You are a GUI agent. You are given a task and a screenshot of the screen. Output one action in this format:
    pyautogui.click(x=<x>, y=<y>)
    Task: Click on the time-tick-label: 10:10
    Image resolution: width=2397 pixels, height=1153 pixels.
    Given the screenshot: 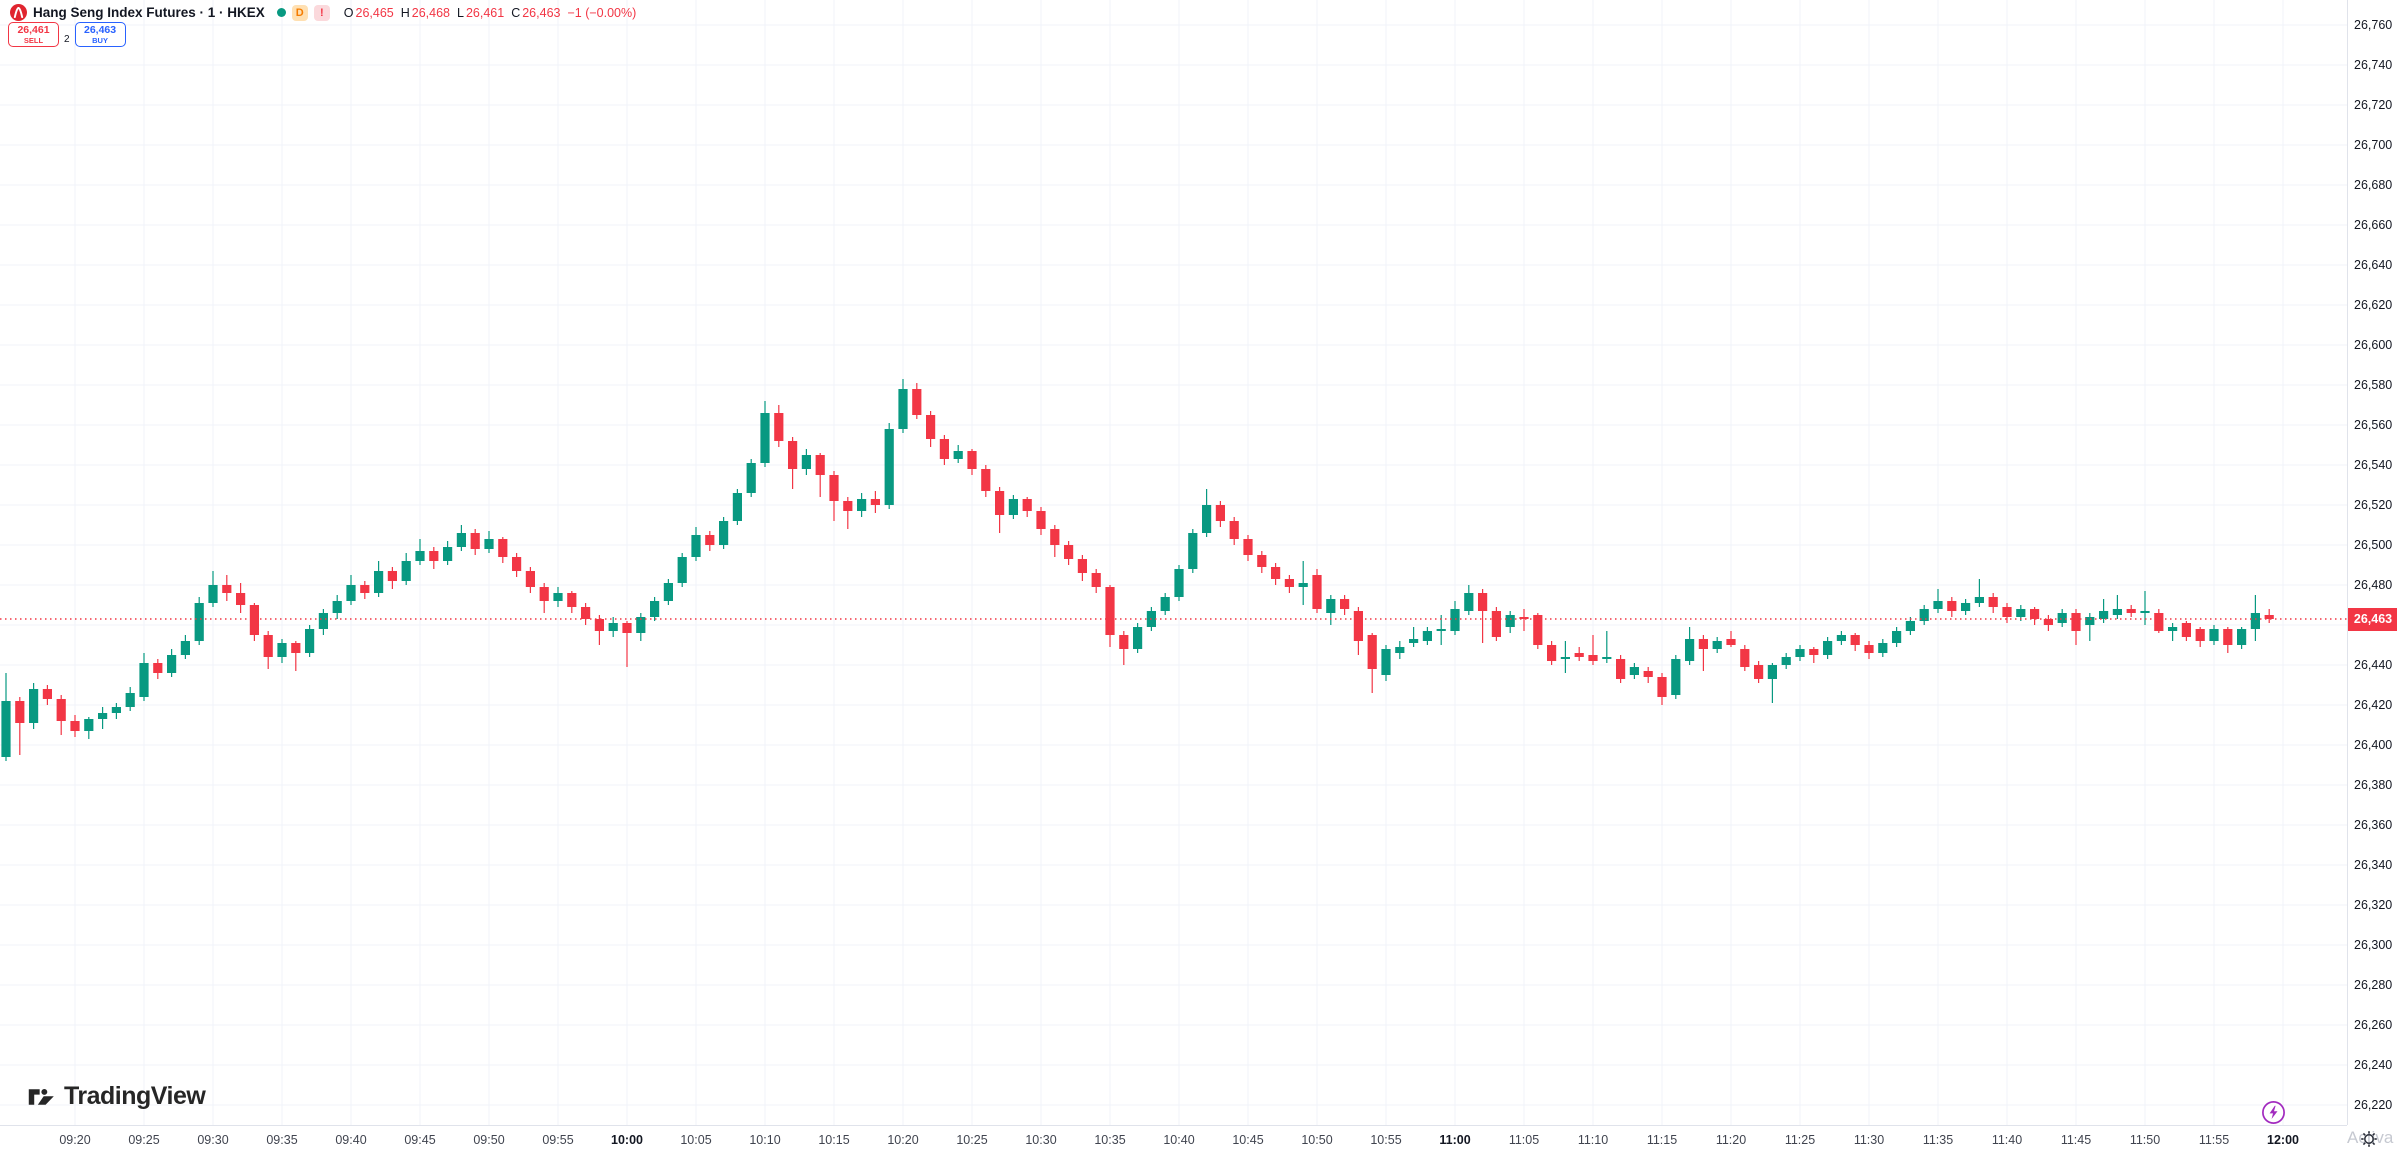 What is the action you would take?
    pyautogui.click(x=765, y=1140)
    